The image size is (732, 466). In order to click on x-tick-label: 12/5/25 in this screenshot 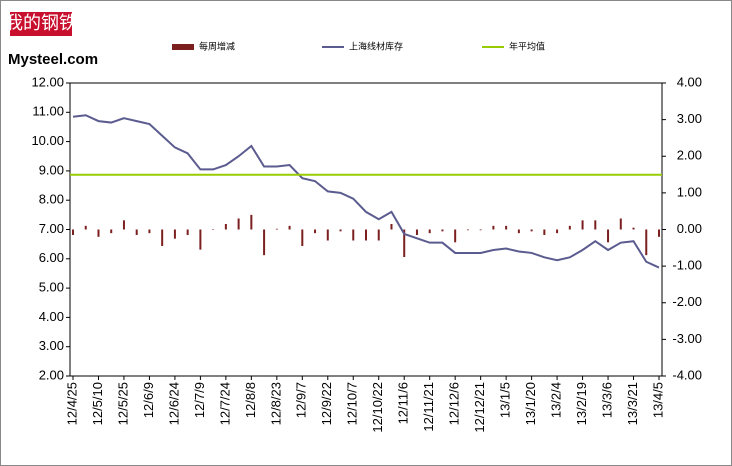, I will do `click(122, 403)`.